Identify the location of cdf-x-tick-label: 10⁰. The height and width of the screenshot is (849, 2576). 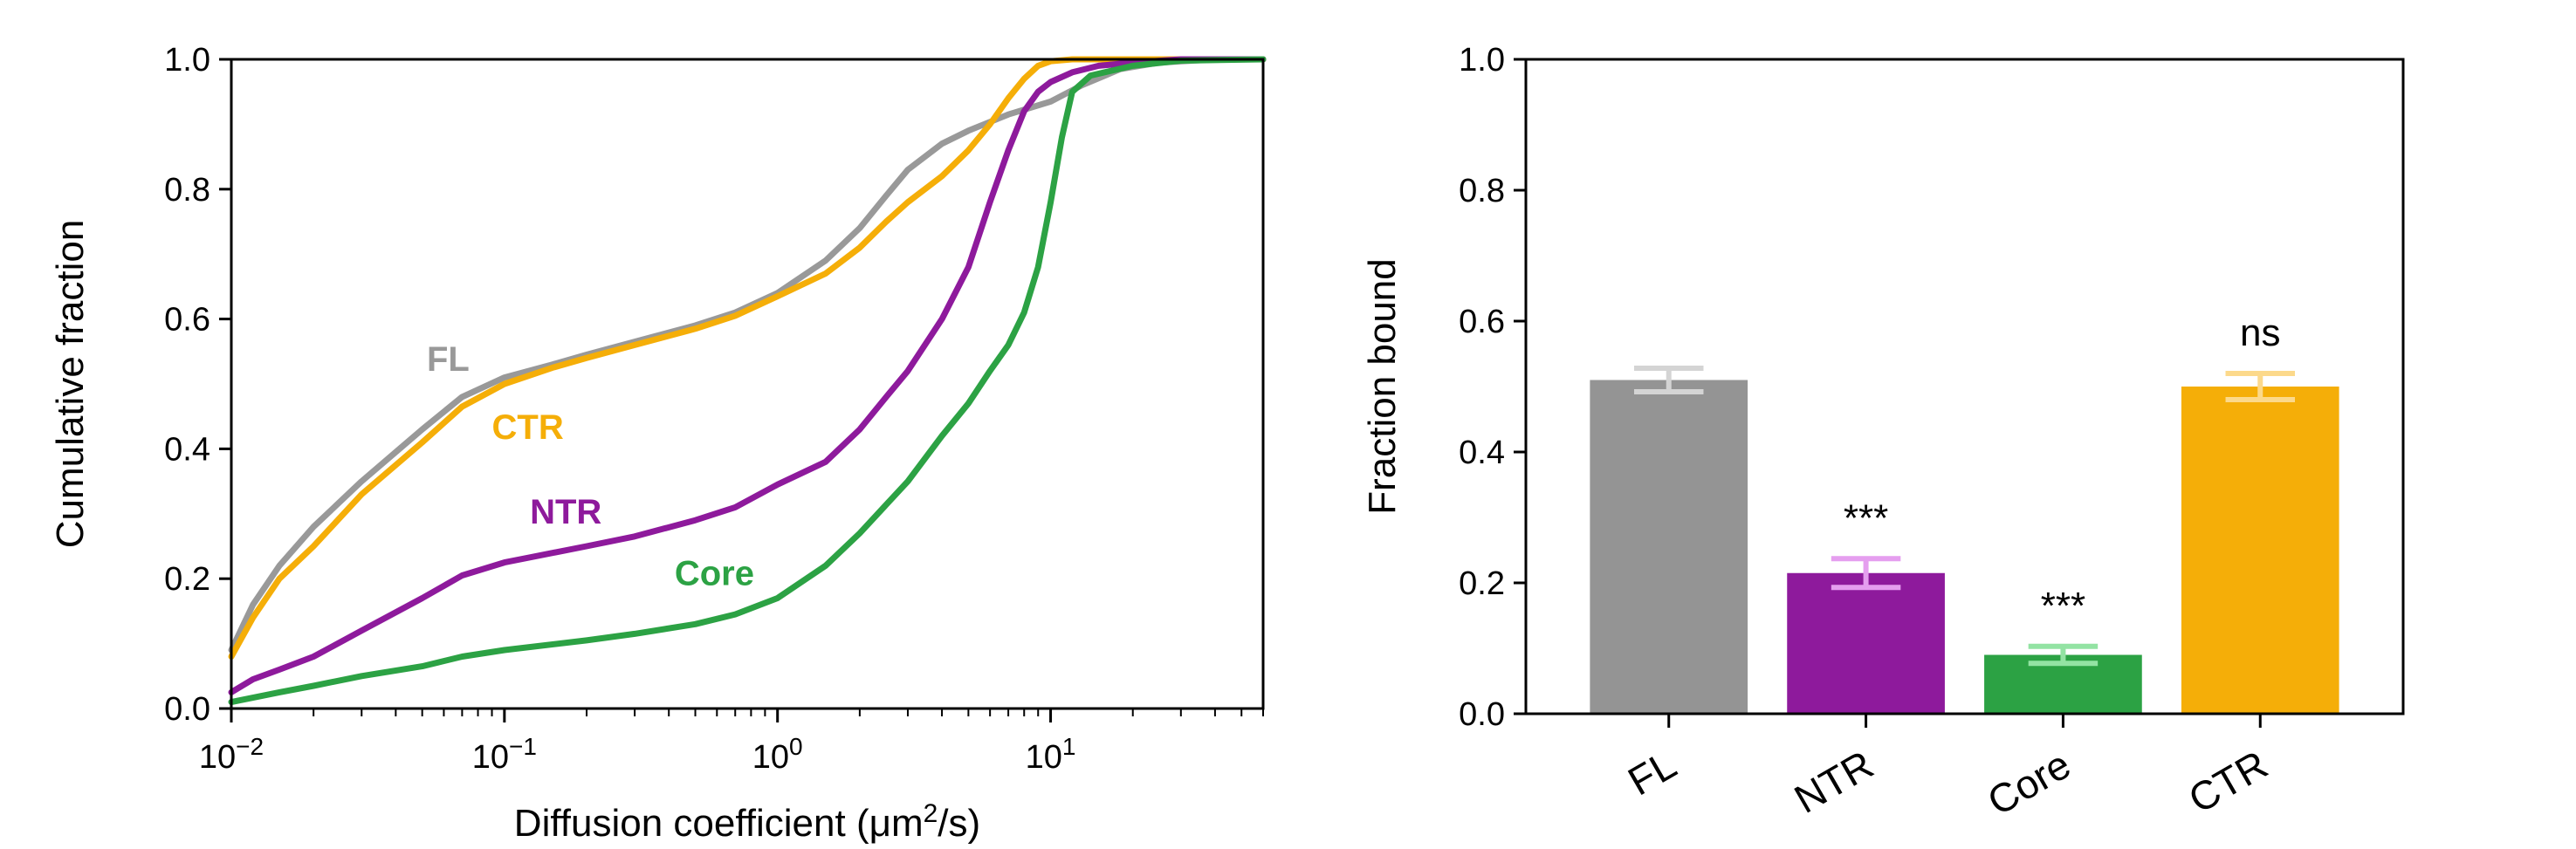
(778, 755).